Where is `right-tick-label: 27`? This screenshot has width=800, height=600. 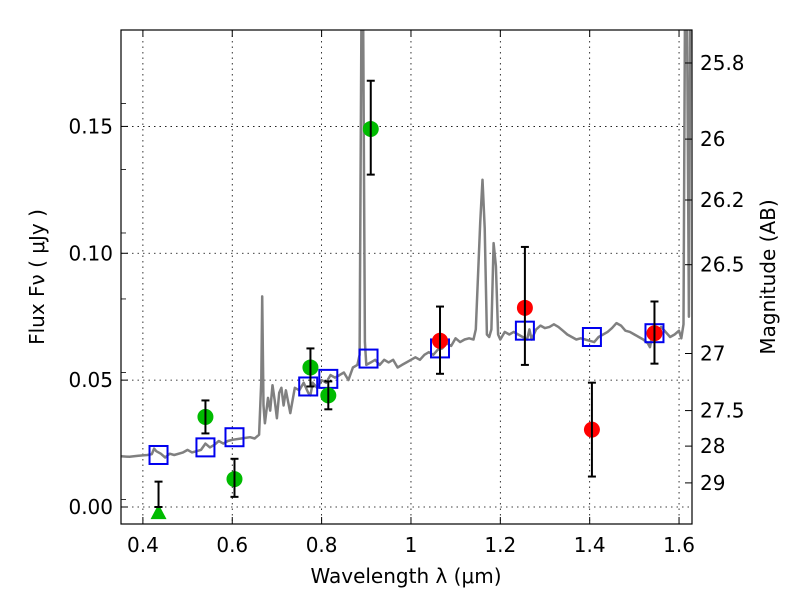 right-tick-label: 27 is located at coordinates (712, 353).